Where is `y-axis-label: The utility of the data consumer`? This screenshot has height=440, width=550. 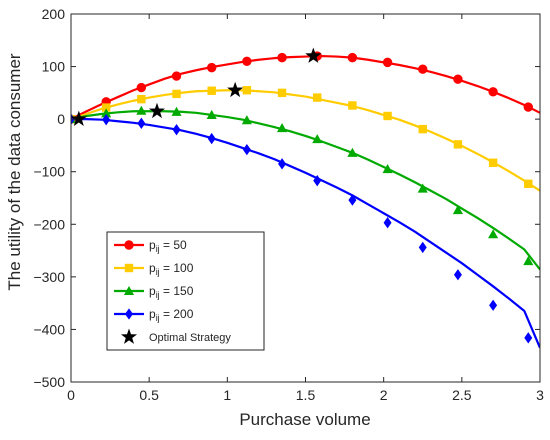 y-axis-label: The utility of the data consumer is located at coordinates (14, 172).